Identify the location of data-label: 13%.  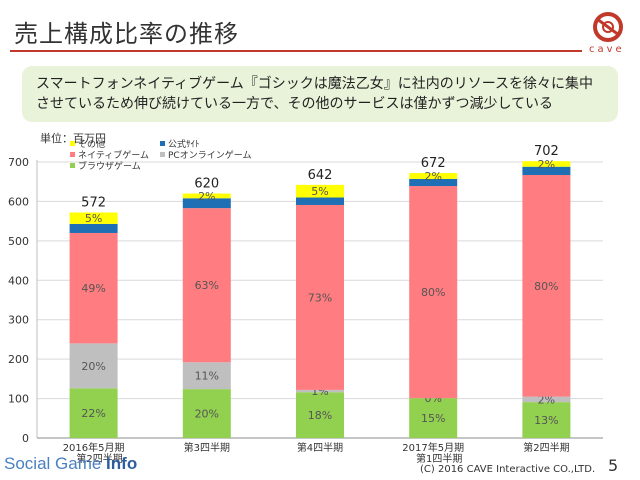
(546, 420).